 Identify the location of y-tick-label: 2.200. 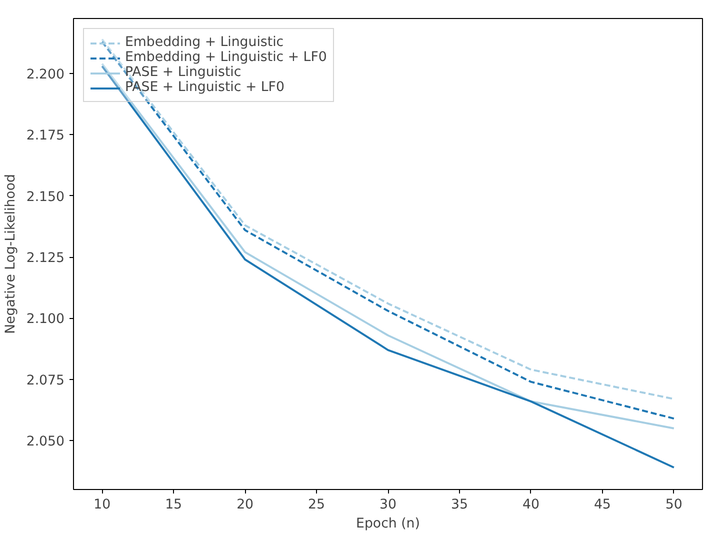
(45, 75).